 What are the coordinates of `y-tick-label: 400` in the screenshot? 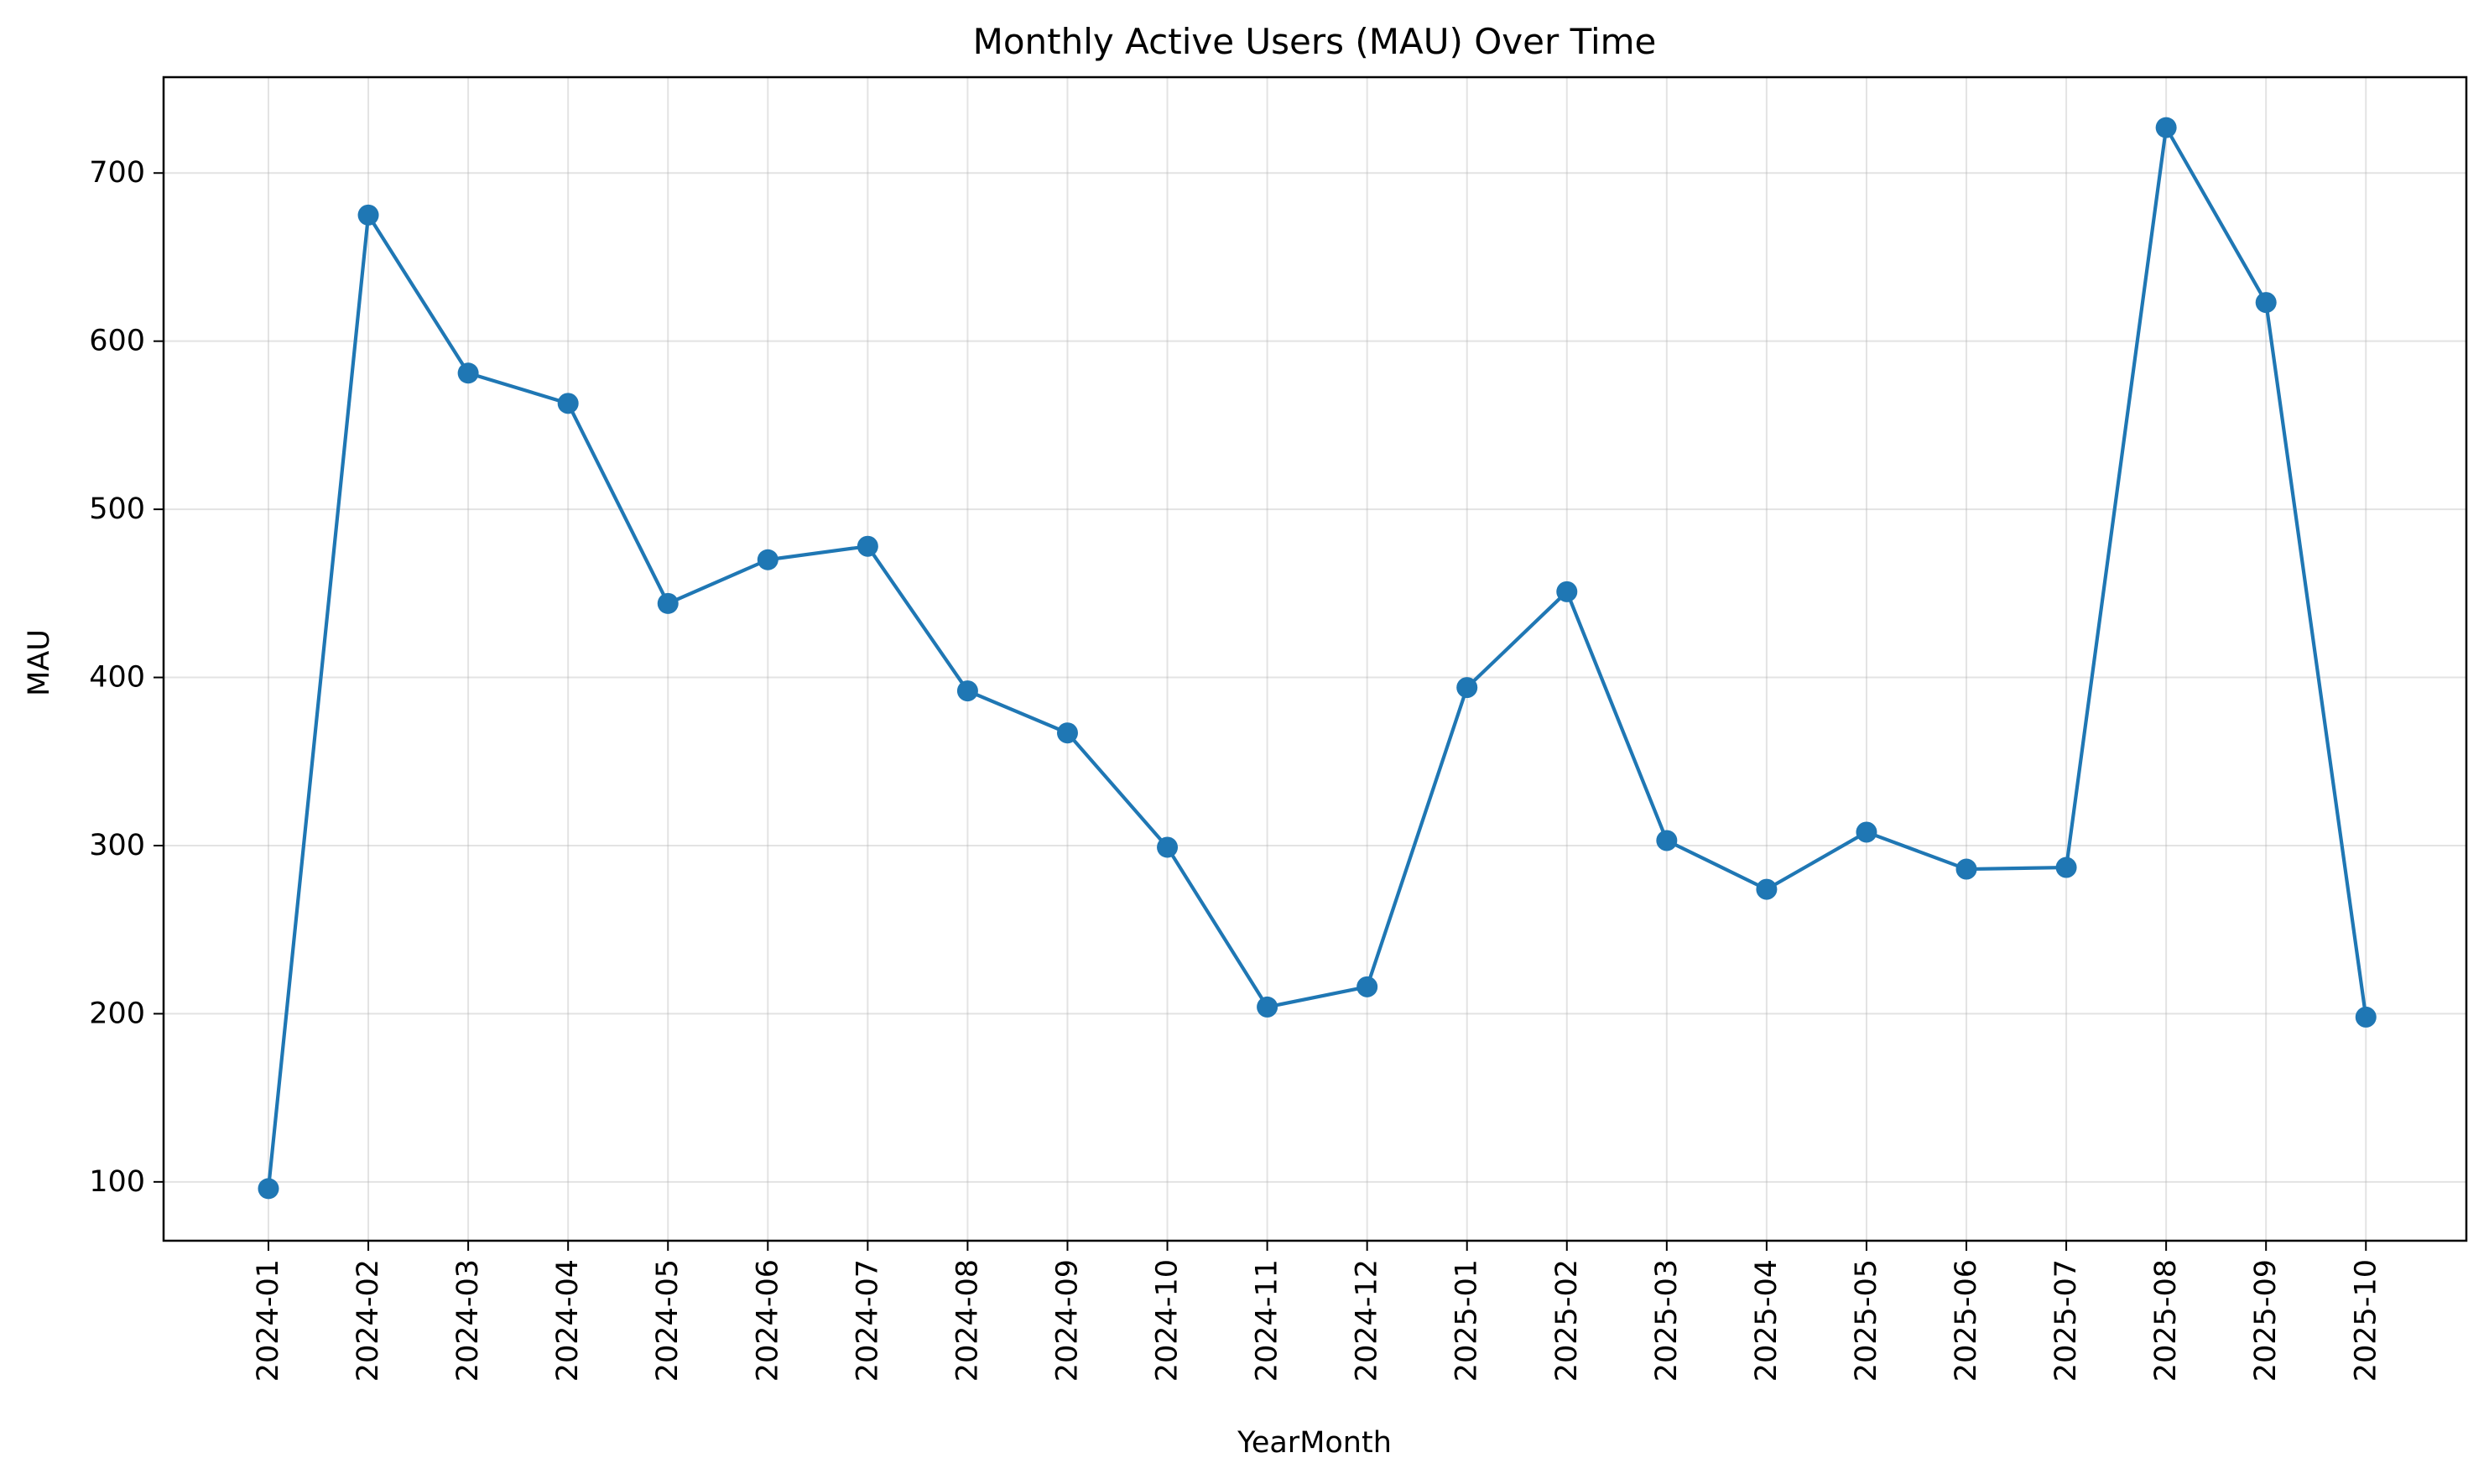 It's located at (117, 678).